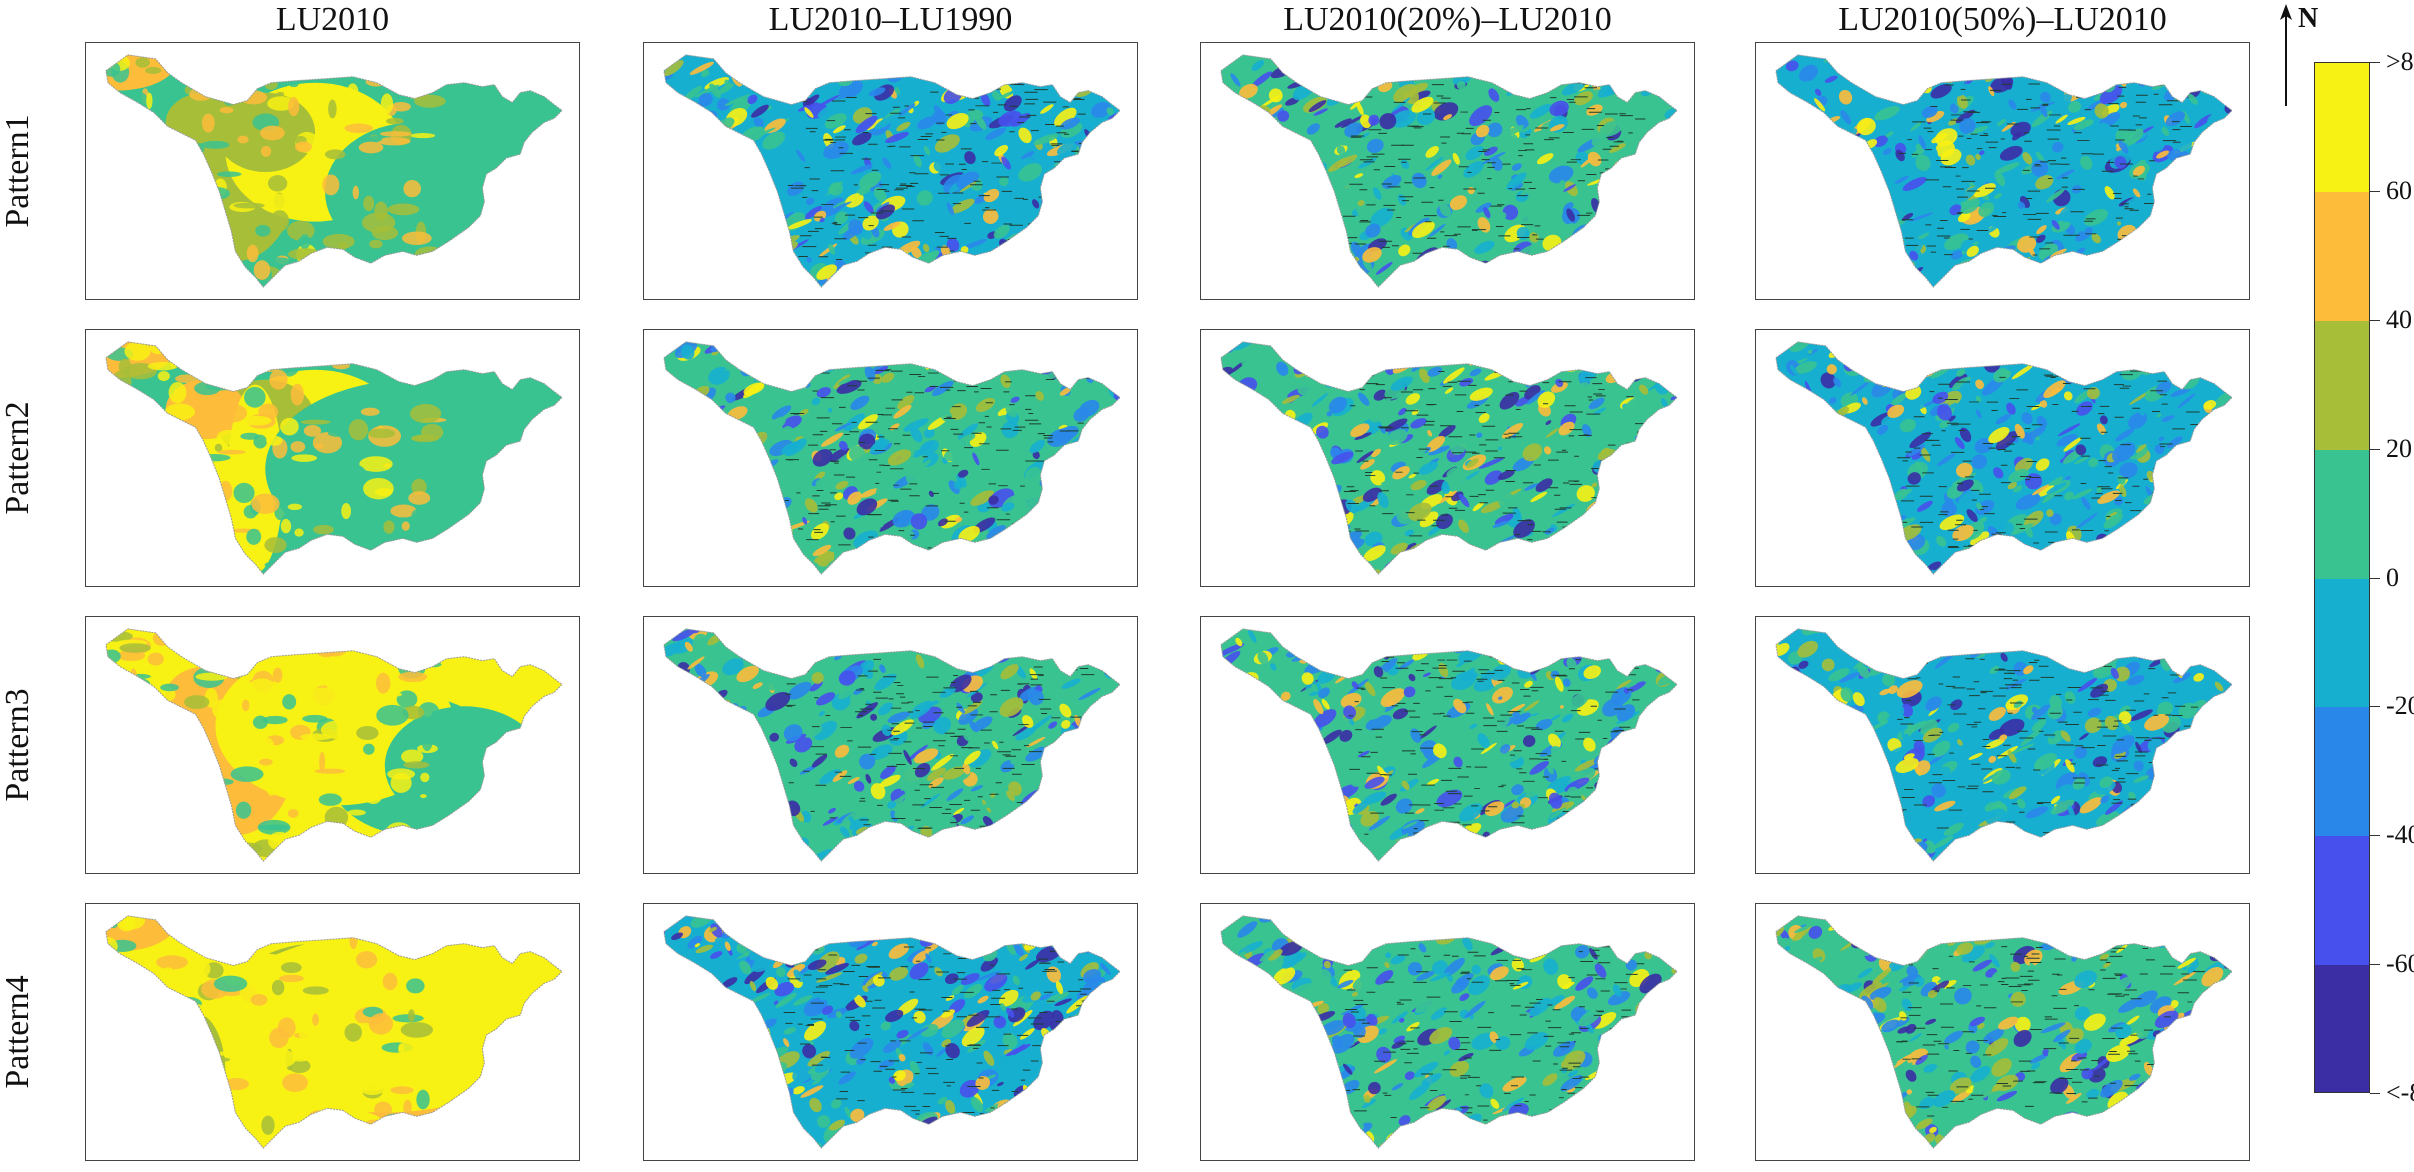  I want to click on column-title-4: LU2010(50%)–LU2010, so click(2002, 20).